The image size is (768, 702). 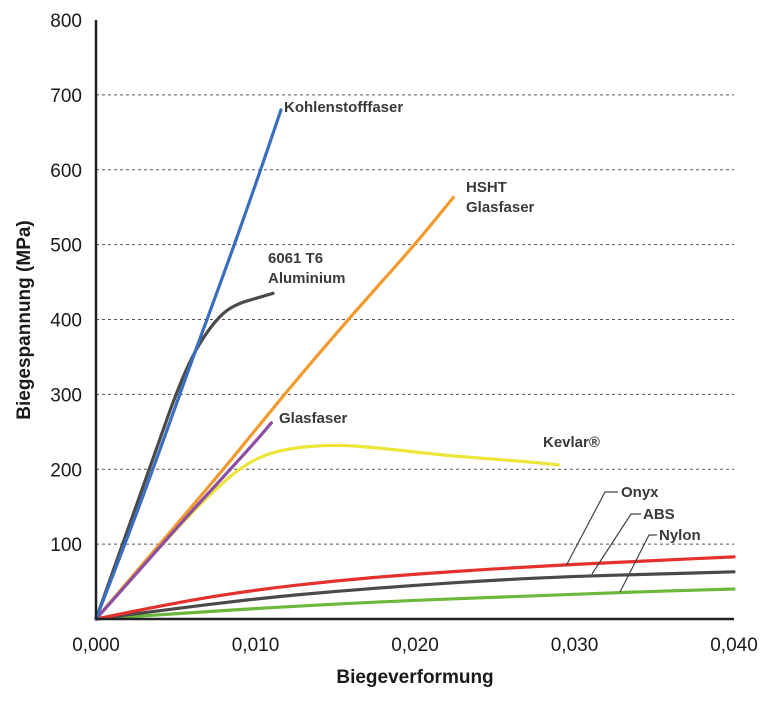 What do you see at coordinates (680, 535) in the screenshot?
I see `label-nylon: Nylon` at bounding box center [680, 535].